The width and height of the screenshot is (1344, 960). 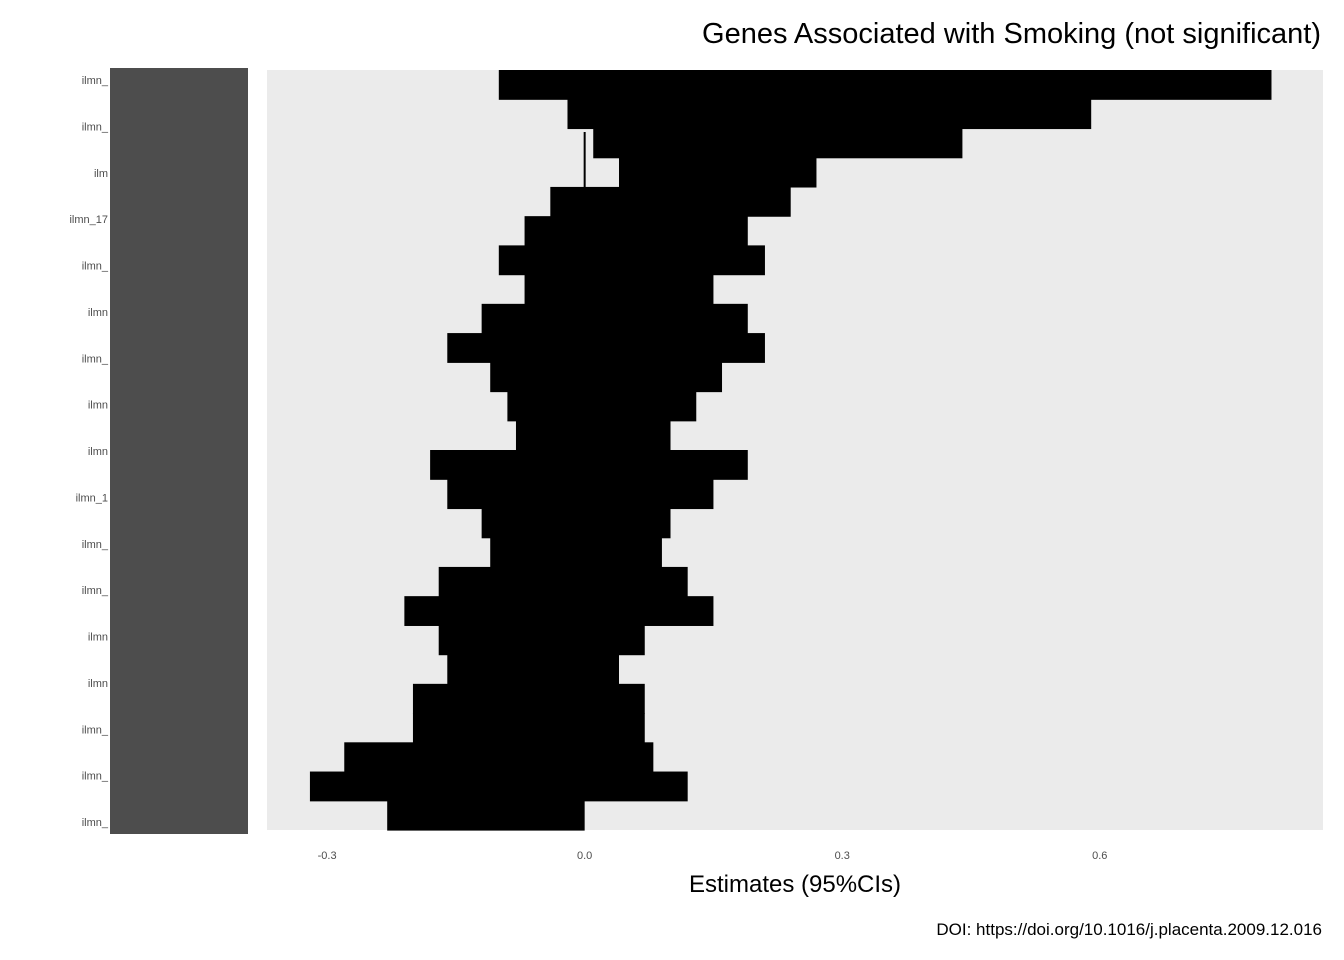 I want to click on x-tick-label-3: 0.3, so click(x=842, y=856).